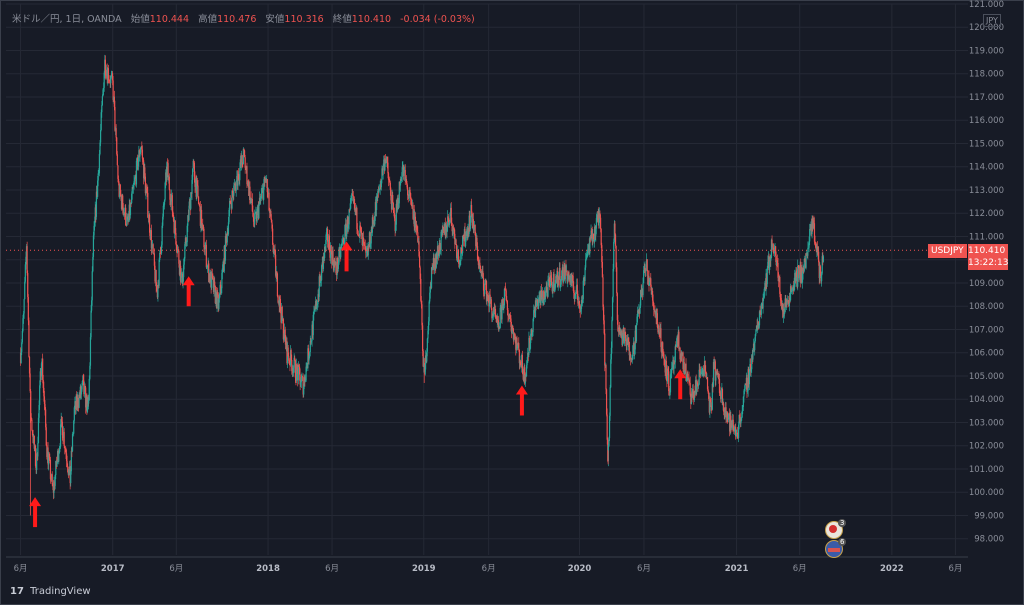 The width and height of the screenshot is (1024, 605). What do you see at coordinates (986, 121) in the screenshot?
I see `y-tick-label: 116.000` at bounding box center [986, 121].